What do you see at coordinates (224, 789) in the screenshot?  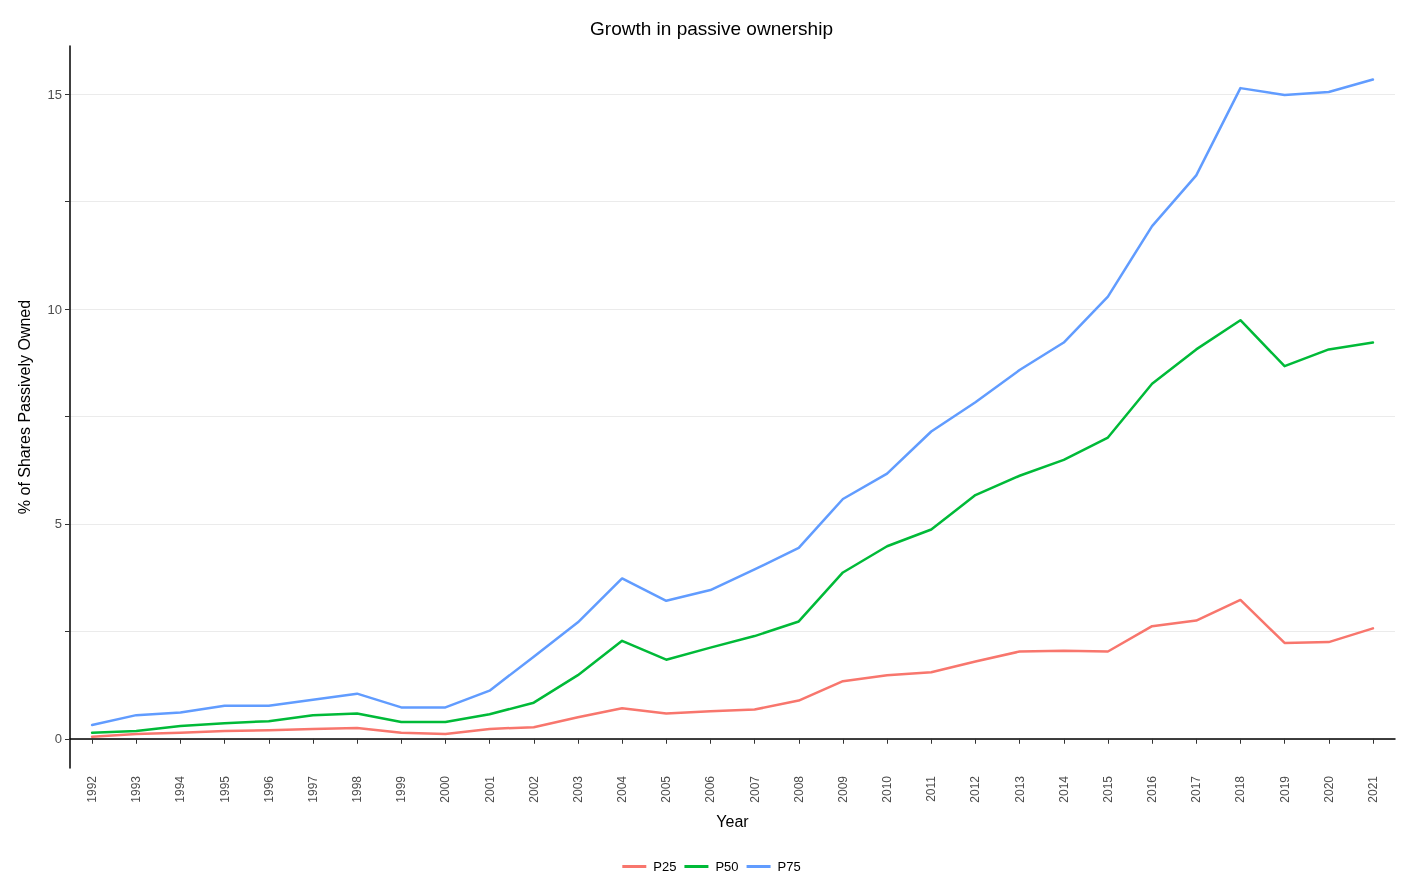 I see `x-tick-label: 1995` at bounding box center [224, 789].